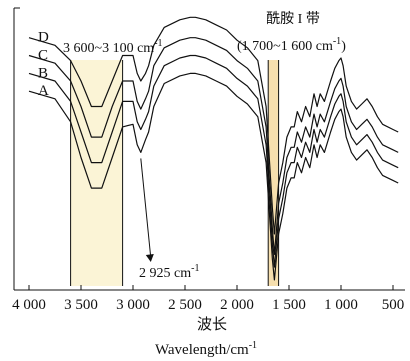 Image resolution: width=410 pixels, height=361 pixels. Describe the element at coordinates (43, 73) in the screenshot. I see `series-B-label: B` at that location.